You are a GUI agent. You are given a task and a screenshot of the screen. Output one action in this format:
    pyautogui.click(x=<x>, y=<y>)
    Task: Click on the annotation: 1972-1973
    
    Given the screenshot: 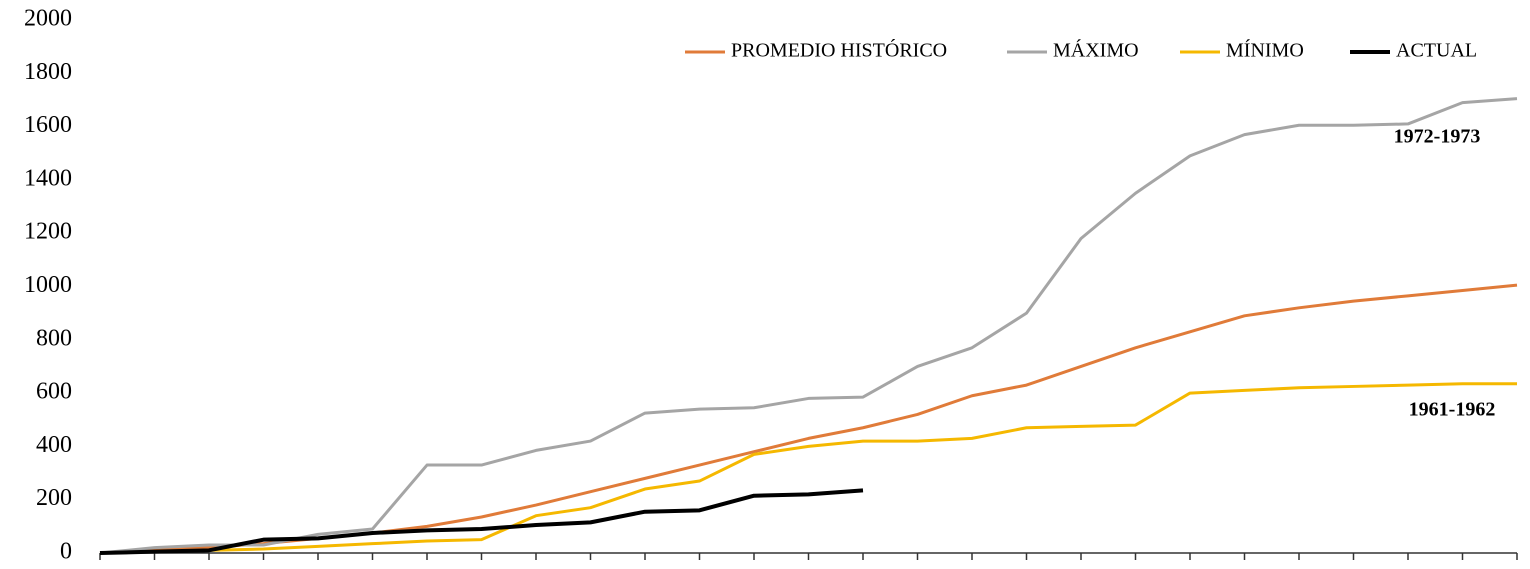 What is the action you would take?
    pyautogui.click(x=1437, y=137)
    